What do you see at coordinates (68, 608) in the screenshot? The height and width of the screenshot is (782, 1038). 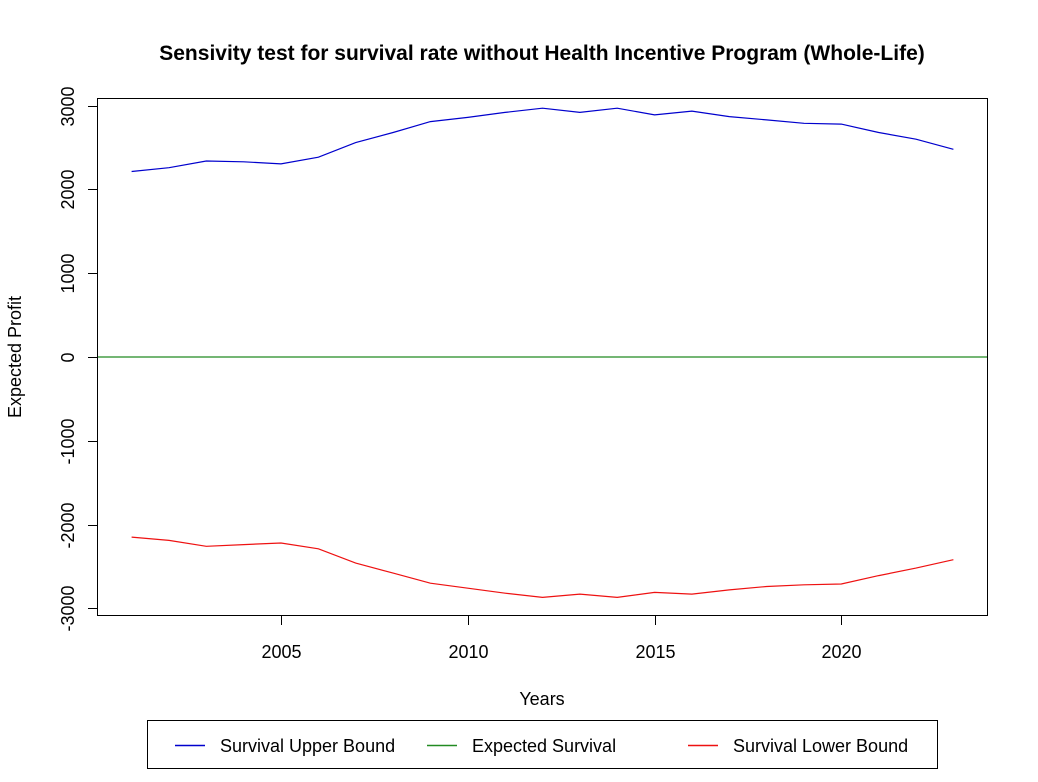 I see `y-tick-label: -3000` at bounding box center [68, 608].